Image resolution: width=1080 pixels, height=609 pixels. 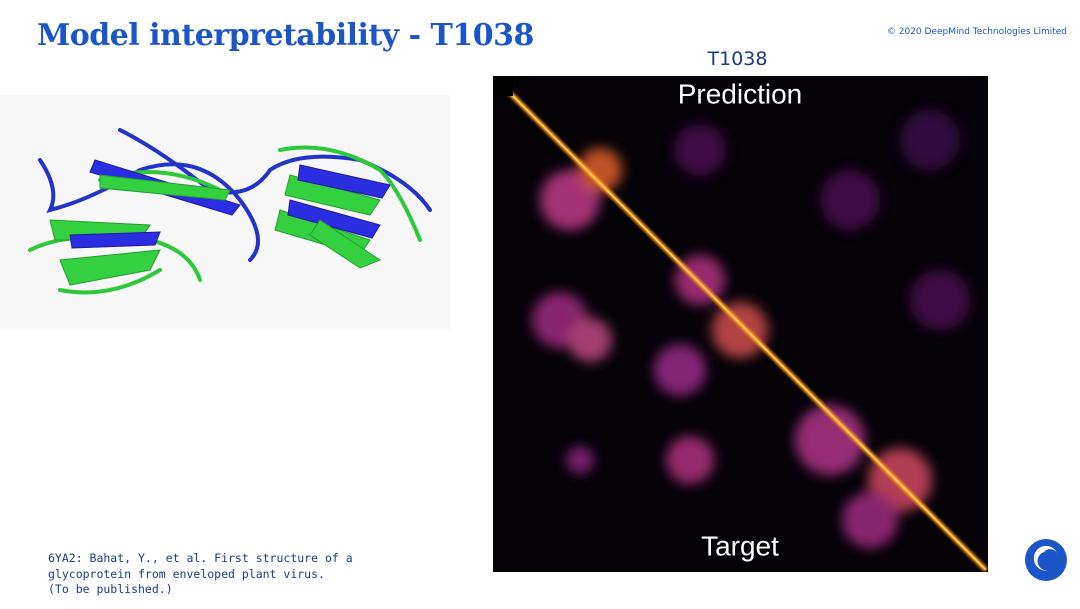 I want to click on logo, so click(x=1046, y=560).